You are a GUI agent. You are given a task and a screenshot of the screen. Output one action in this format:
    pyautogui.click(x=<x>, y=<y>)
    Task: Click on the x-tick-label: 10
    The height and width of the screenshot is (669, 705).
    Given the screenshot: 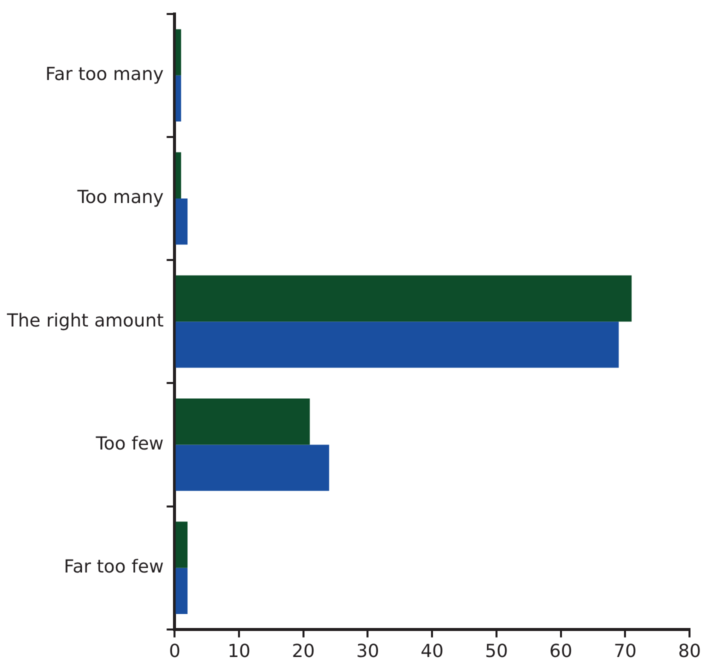 What is the action you would take?
    pyautogui.click(x=239, y=651)
    